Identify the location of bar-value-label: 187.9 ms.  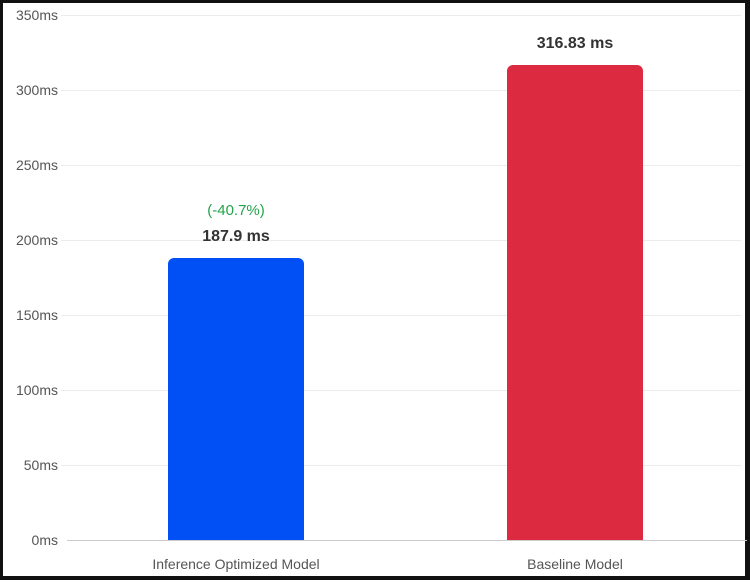
(236, 237).